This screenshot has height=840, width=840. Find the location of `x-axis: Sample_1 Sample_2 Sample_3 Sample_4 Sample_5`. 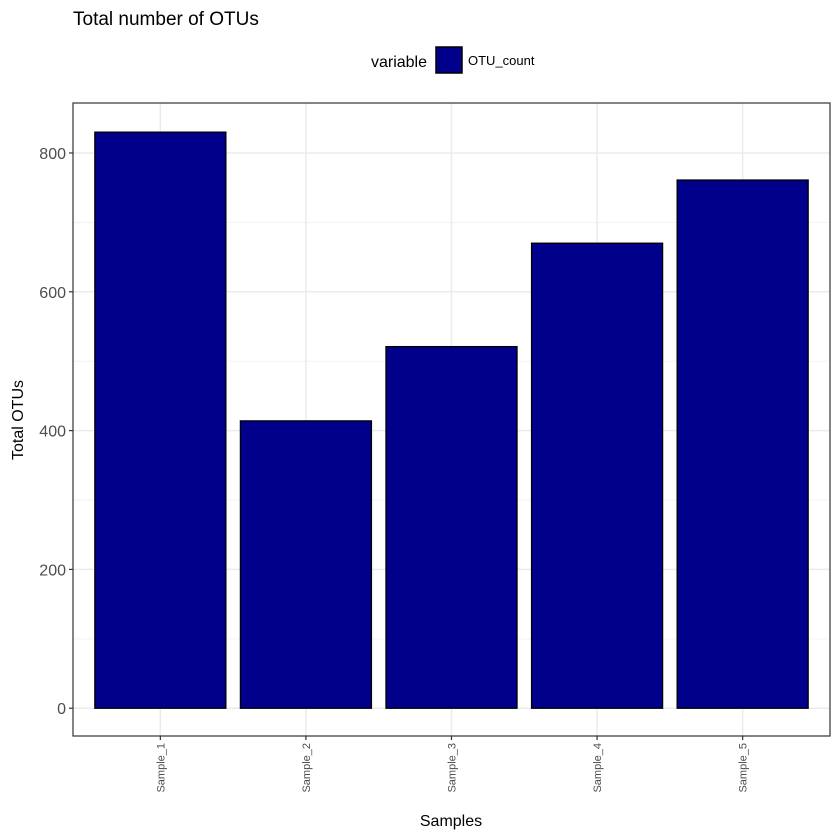

x-axis: Sample_1 Sample_2 Sample_3 Sample_4 Sample_5 is located at coordinates (452, 764).